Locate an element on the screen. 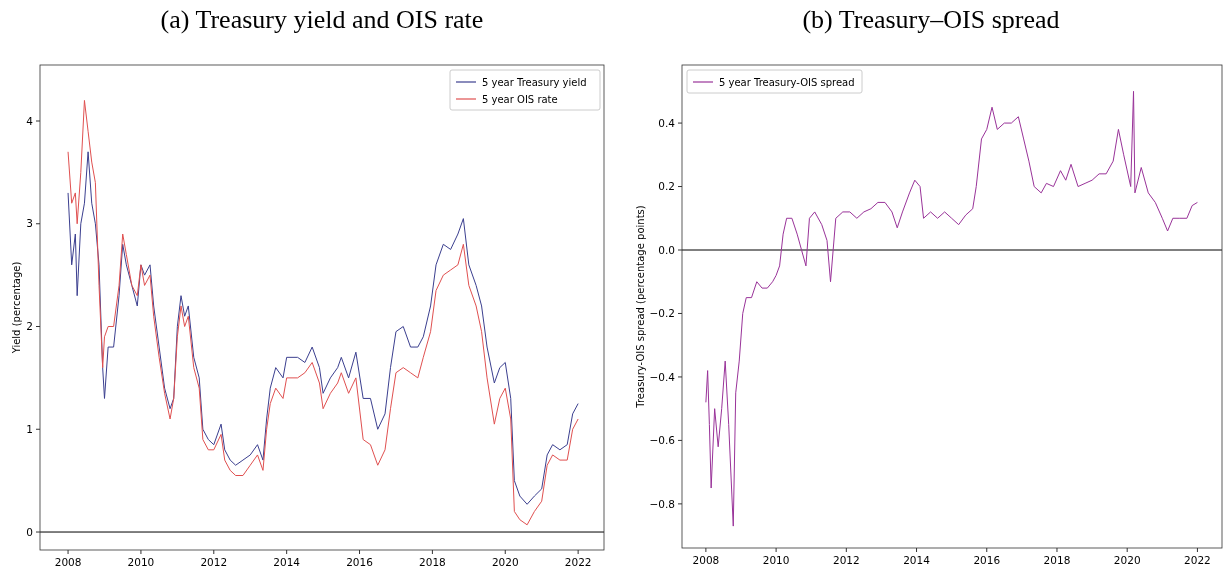 The height and width of the screenshot is (571, 1225). legend-label: 5 year OIS rate is located at coordinates (520, 99).